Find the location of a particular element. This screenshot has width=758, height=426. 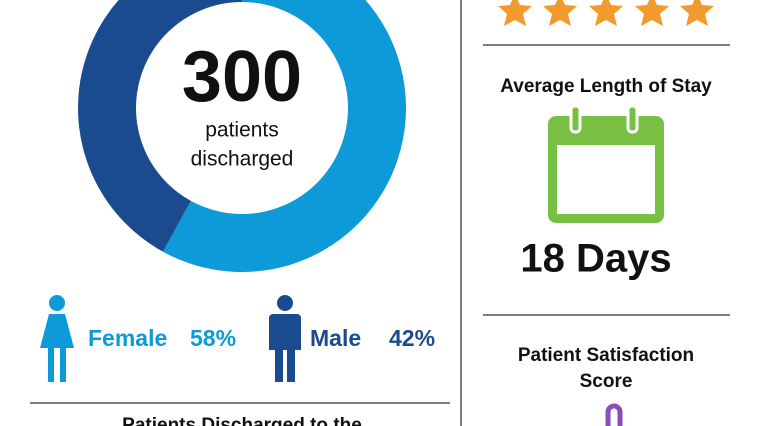

section-title: Score is located at coordinates (606, 381).